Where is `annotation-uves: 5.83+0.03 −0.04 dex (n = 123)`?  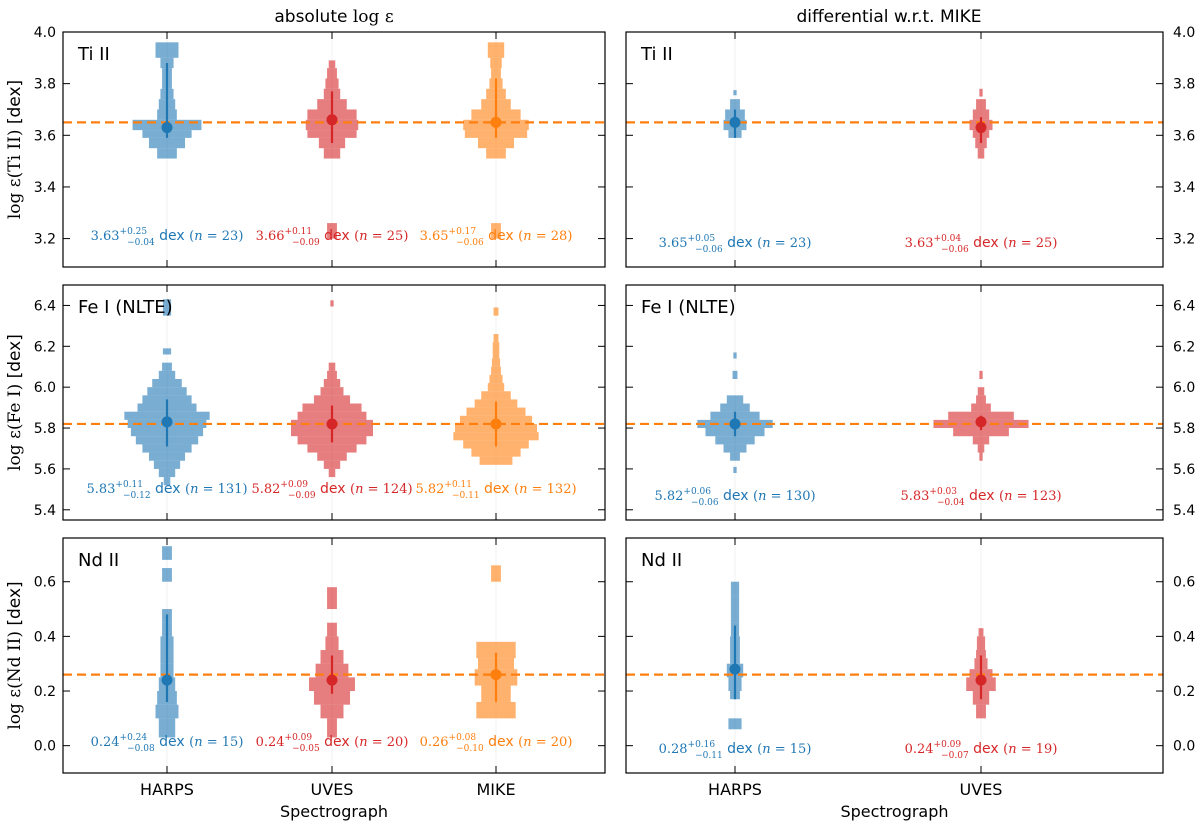 annotation-uves: 5.83+0.03 −0.04 dex (n = 123) is located at coordinates (980, 497).